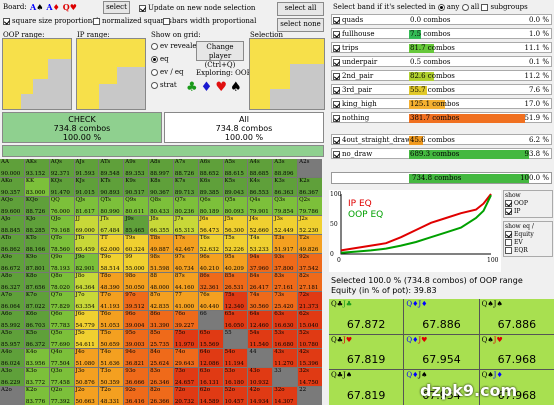 The width and height of the screenshot is (554, 405). I want to click on hand-cell-76o: 76o 39.227, so click(185, 320).